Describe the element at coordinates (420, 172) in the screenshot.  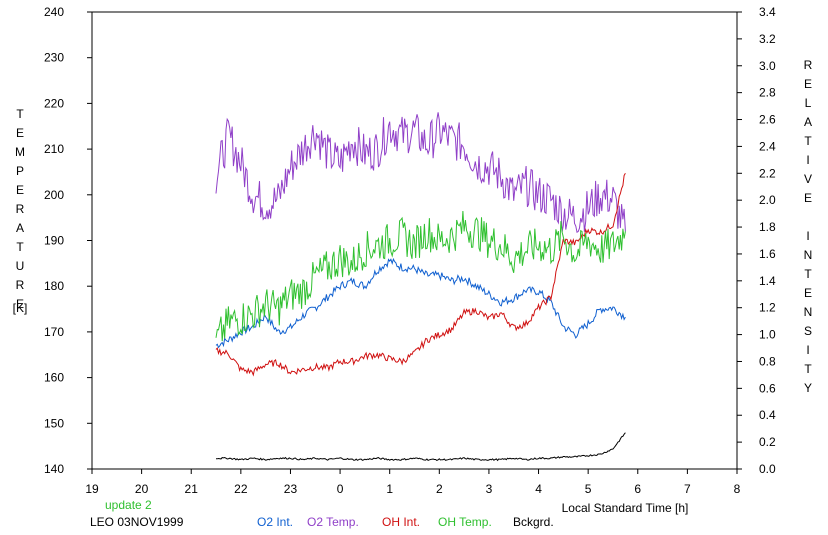
I see `series-line-o2-temp` at that location.